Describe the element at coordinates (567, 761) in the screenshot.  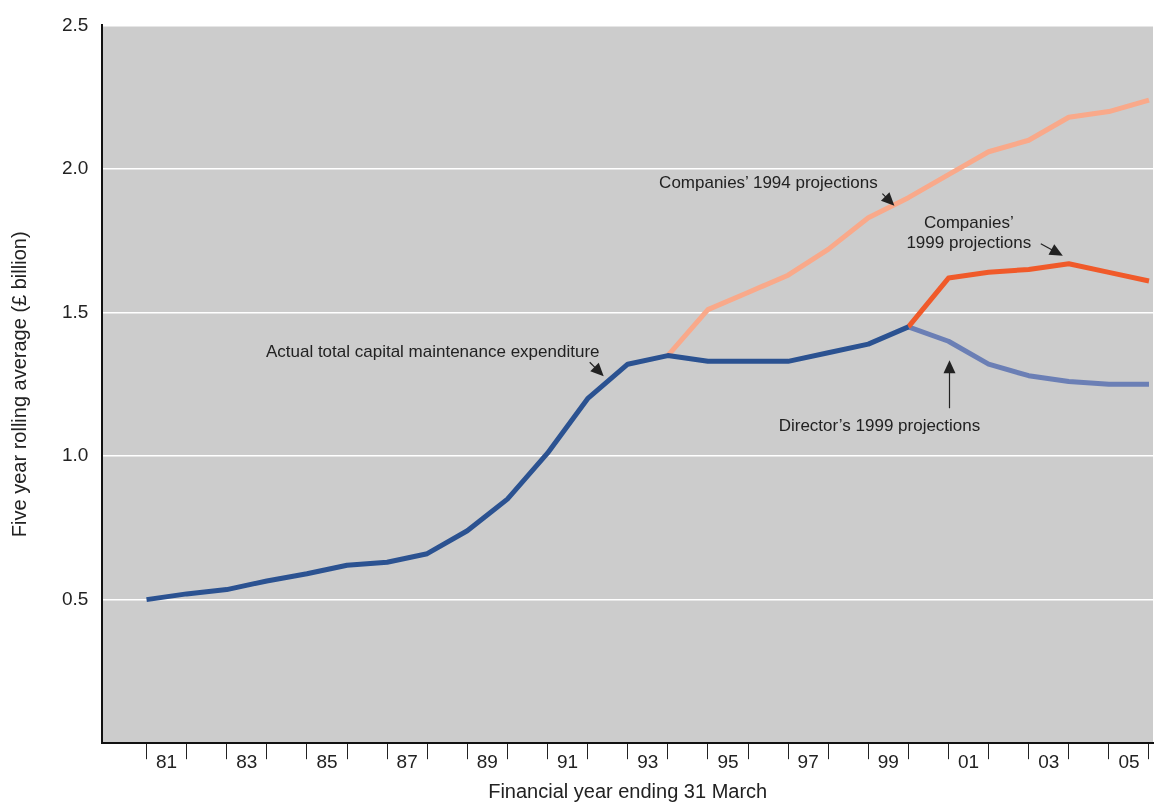
I see `x-tick-label: 91` at that location.